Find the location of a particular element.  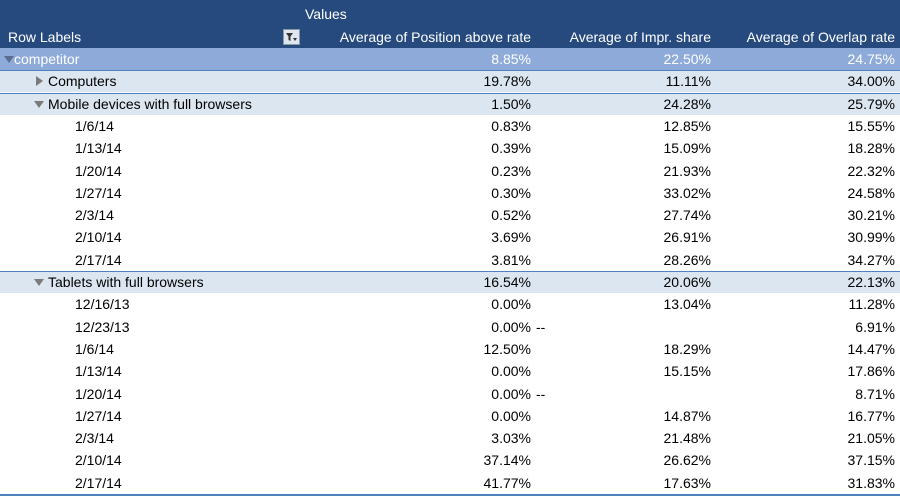

cell-value: 26.62% is located at coordinates (687, 460).